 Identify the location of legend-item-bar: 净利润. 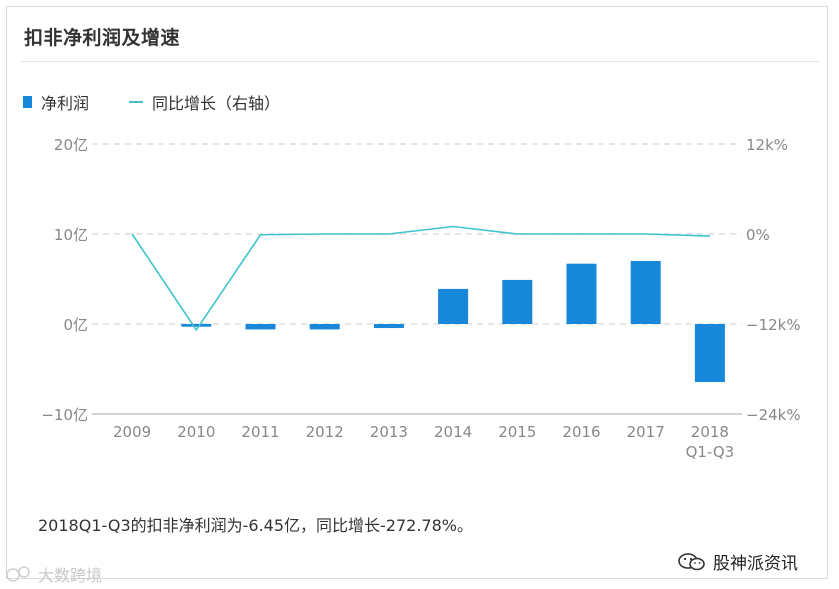
(56, 102).